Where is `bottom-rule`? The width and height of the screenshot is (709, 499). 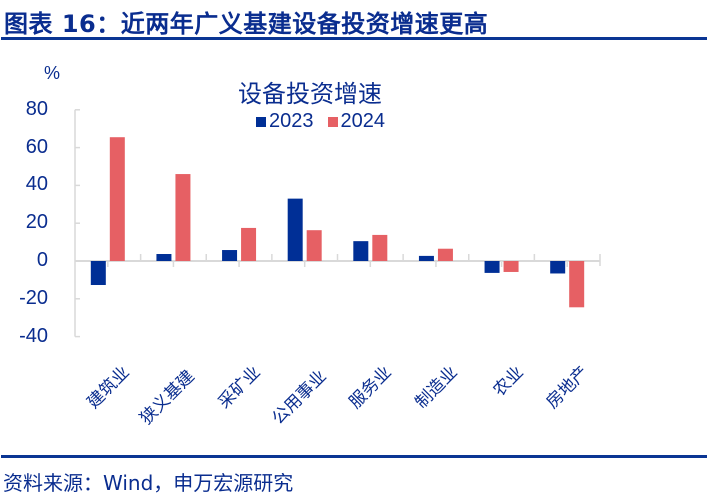
bottom-rule is located at coordinates (354, 456).